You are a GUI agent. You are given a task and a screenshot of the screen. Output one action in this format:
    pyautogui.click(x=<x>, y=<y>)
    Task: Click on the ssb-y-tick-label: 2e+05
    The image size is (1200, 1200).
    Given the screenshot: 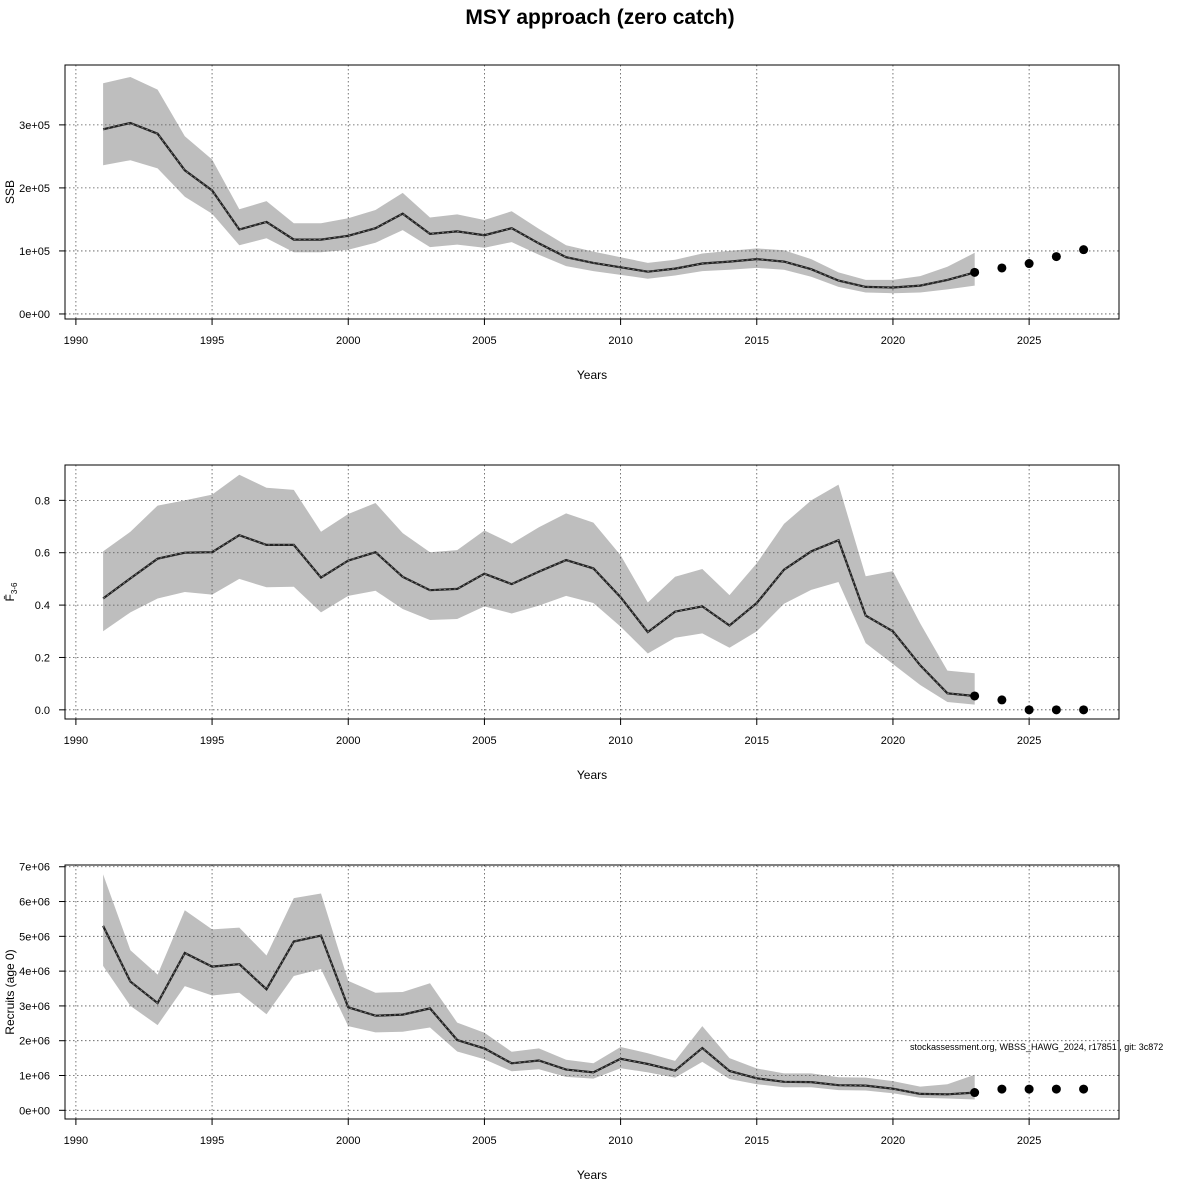 What is the action you would take?
    pyautogui.click(x=34, y=189)
    